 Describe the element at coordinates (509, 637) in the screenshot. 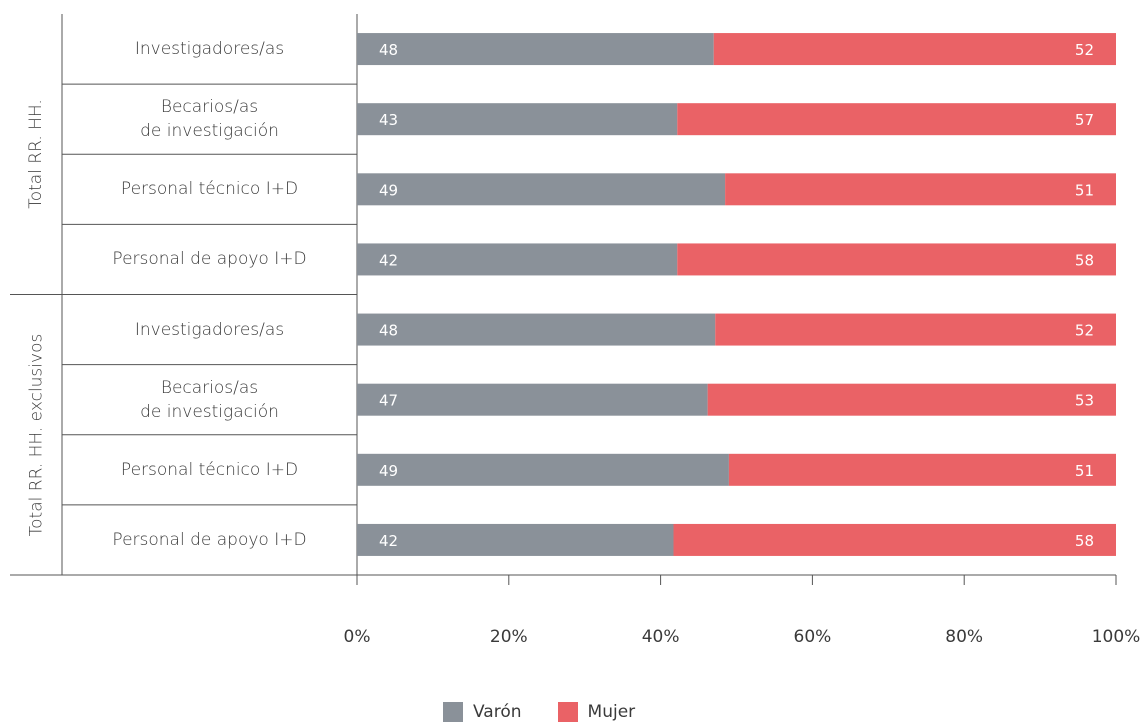

I see `x-tick-label: 20%` at that location.